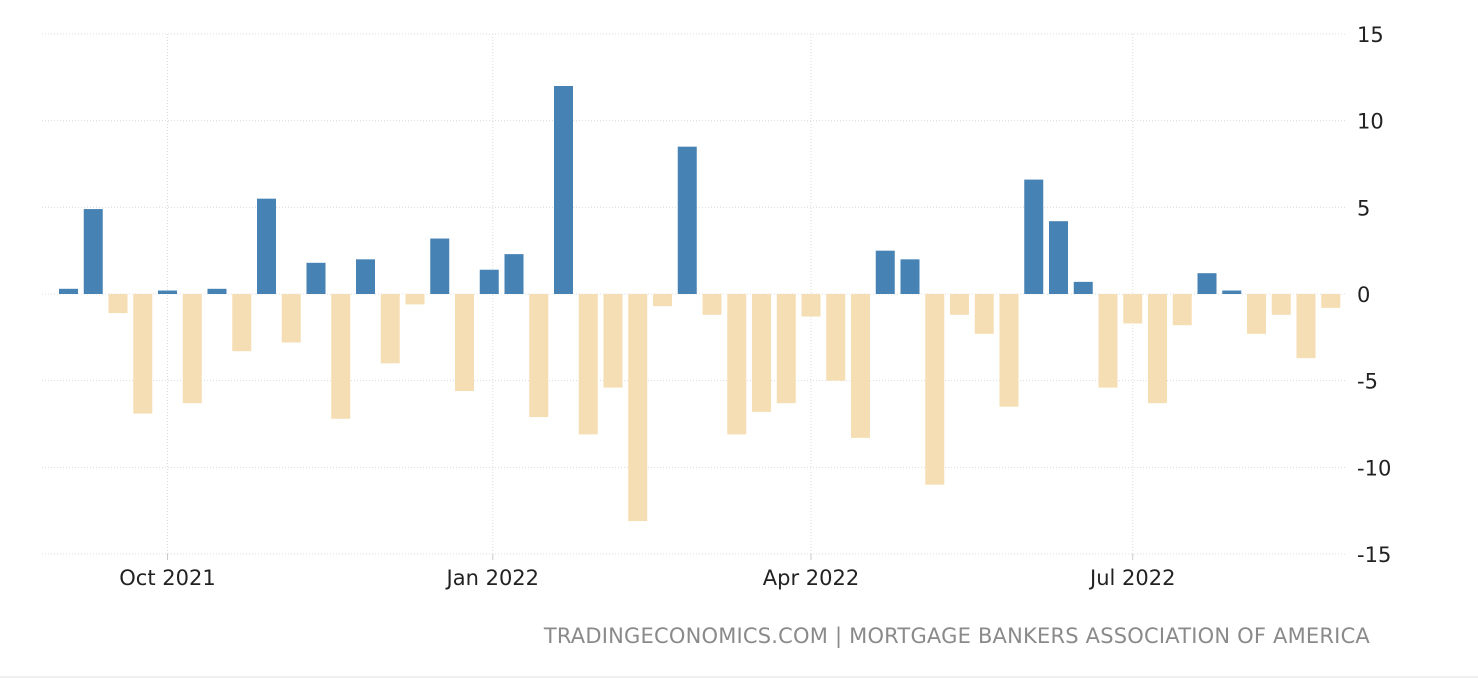  Describe the element at coordinates (739, 677) in the screenshot. I see `footer-divider` at that location.